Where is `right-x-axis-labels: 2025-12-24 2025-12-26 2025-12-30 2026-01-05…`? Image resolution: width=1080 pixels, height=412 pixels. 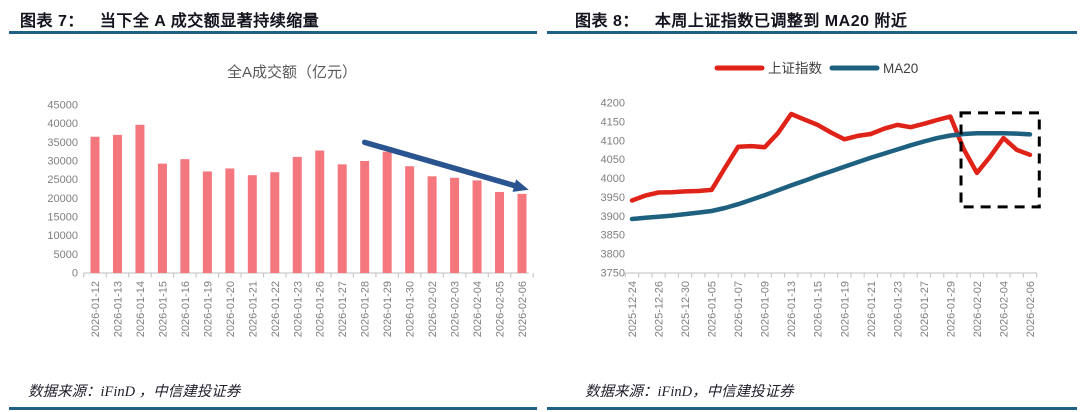
right-x-axis-labels: 2025-12-24 2025-12-26 2025-12-30 2026-01-05… is located at coordinates (832, 309).